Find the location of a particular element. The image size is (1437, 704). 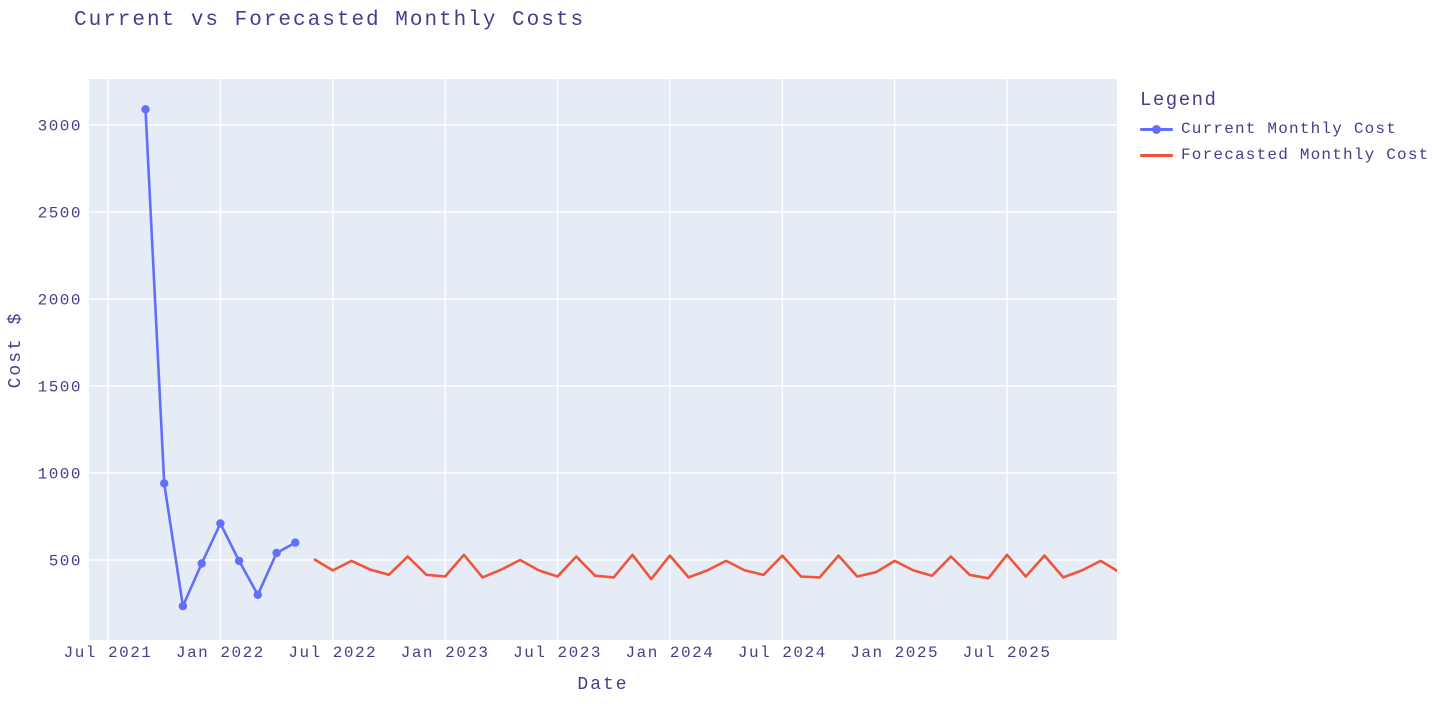

legend-item-current-monthly-cost: Current Monthly Cost is located at coordinates (1284, 129).